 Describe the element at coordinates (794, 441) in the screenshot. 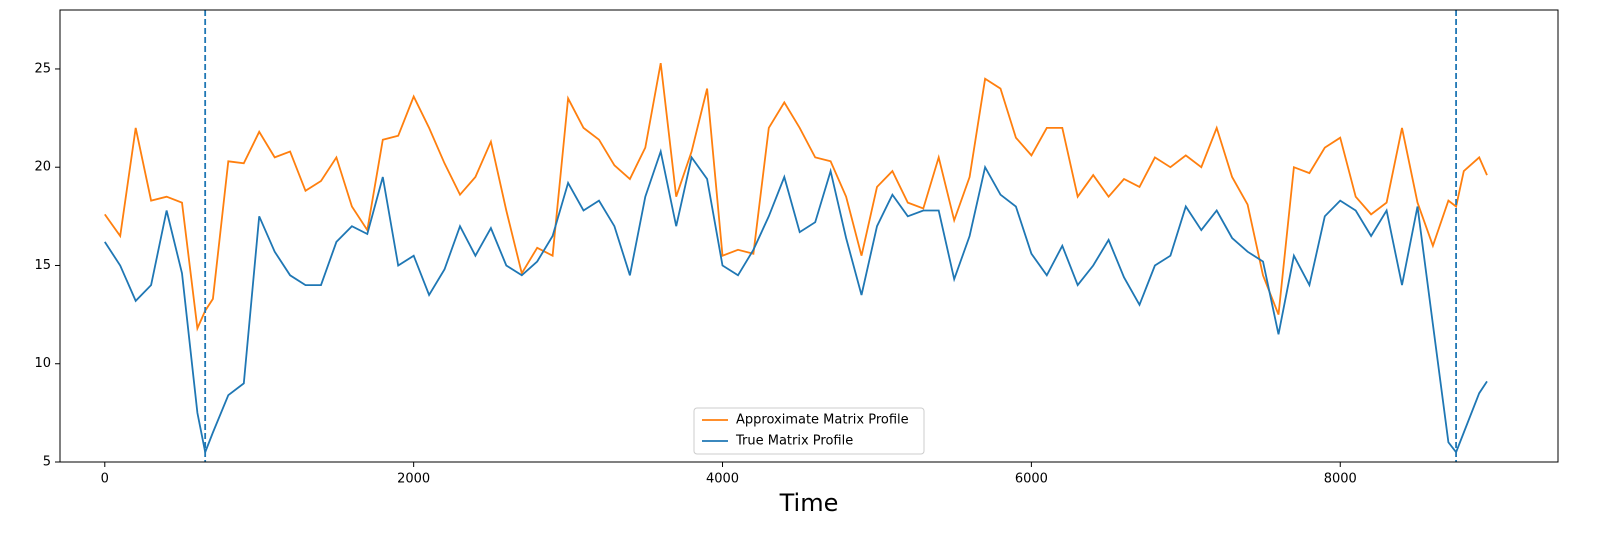

I see `legend-label: True Matrix Profile` at that location.